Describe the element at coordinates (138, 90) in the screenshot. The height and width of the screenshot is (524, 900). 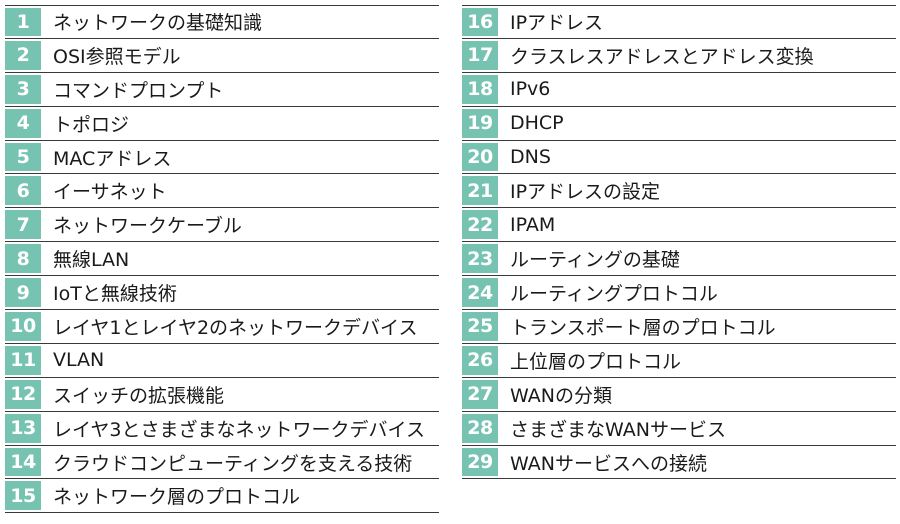
I see `chapter-title: コマンドプロンプト` at that location.